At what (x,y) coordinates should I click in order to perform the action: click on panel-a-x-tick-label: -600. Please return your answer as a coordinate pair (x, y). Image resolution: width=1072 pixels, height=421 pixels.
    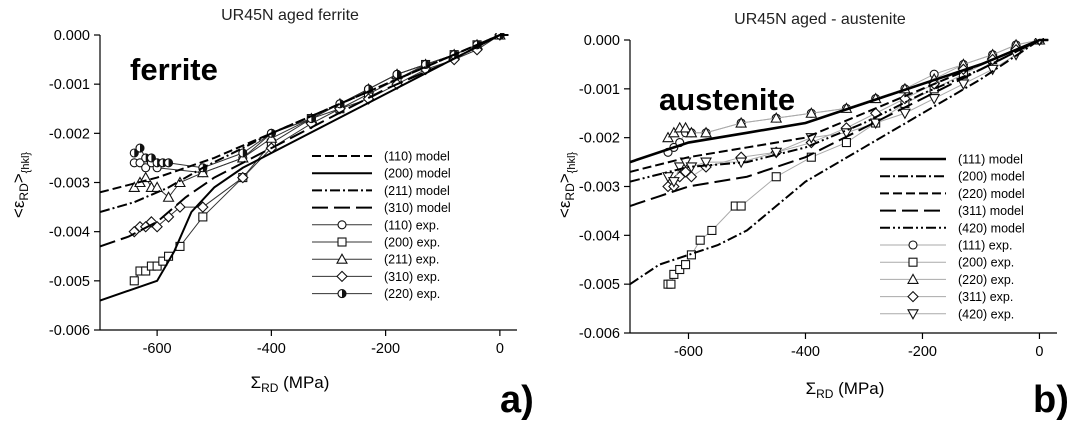
    Looking at the image, I should click on (157, 349).